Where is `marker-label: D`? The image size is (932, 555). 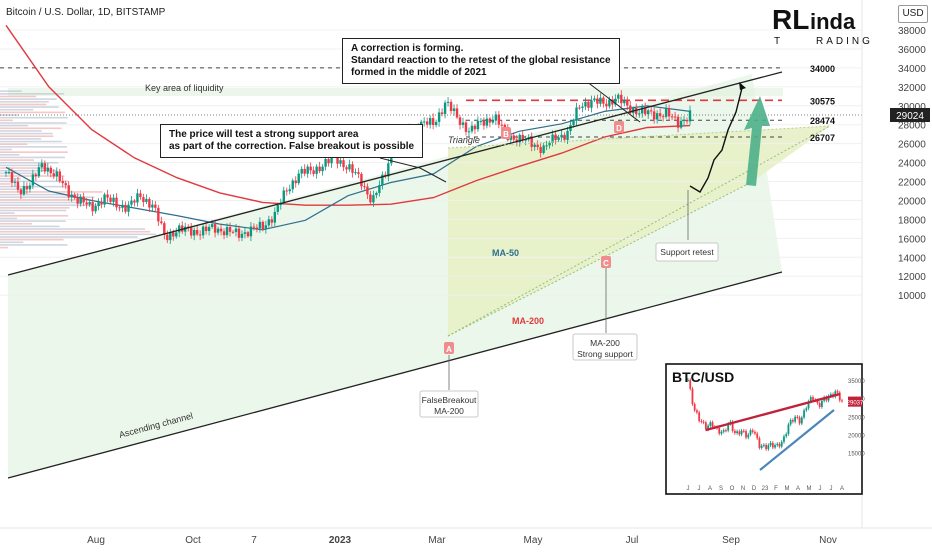
marker-label: D is located at coordinates (619, 128).